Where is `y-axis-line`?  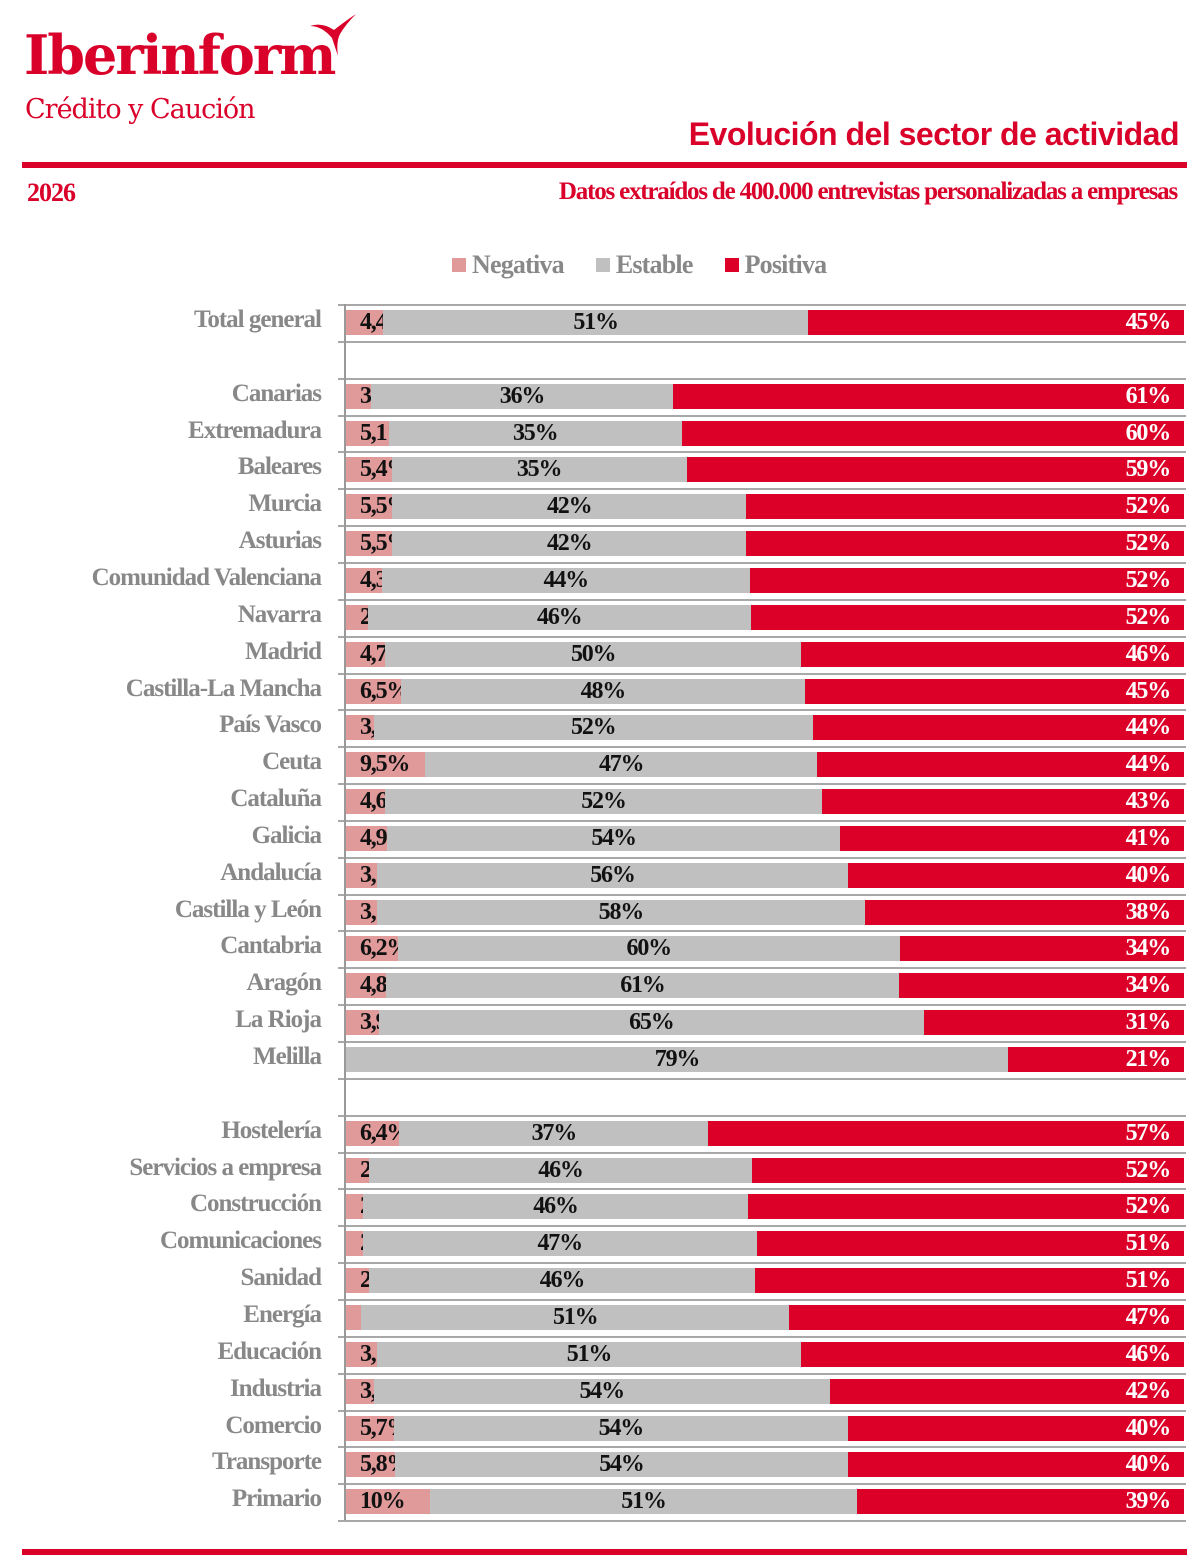 y-axis-line is located at coordinates (345, 912).